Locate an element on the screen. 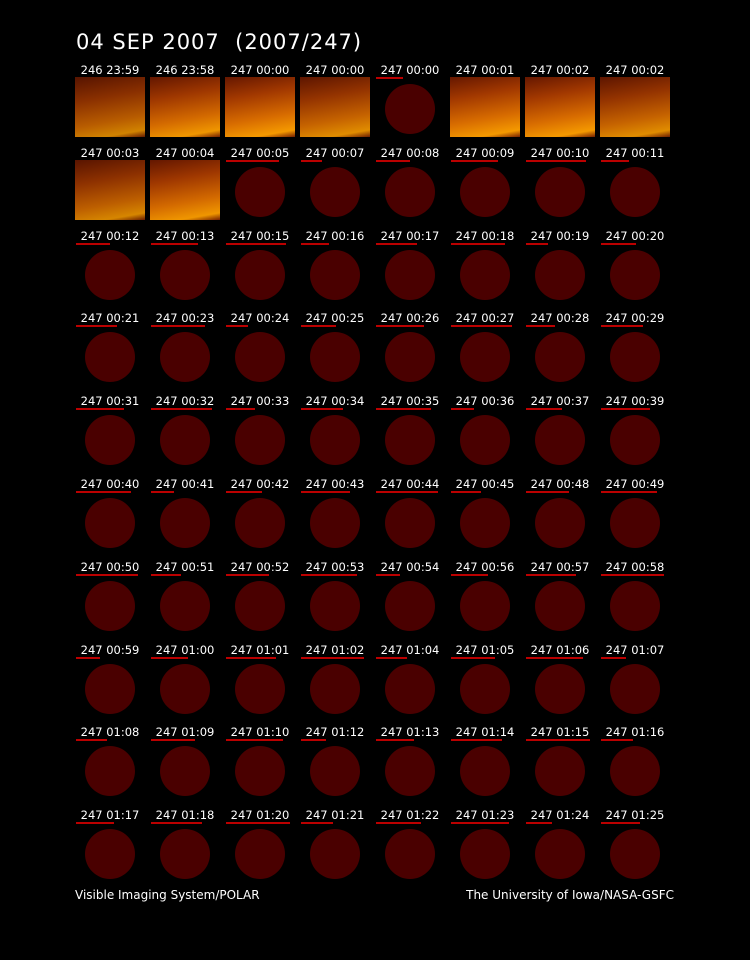 This screenshot has height=960, width=750. image-cell: 247 00:07 is located at coordinates (335, 187).